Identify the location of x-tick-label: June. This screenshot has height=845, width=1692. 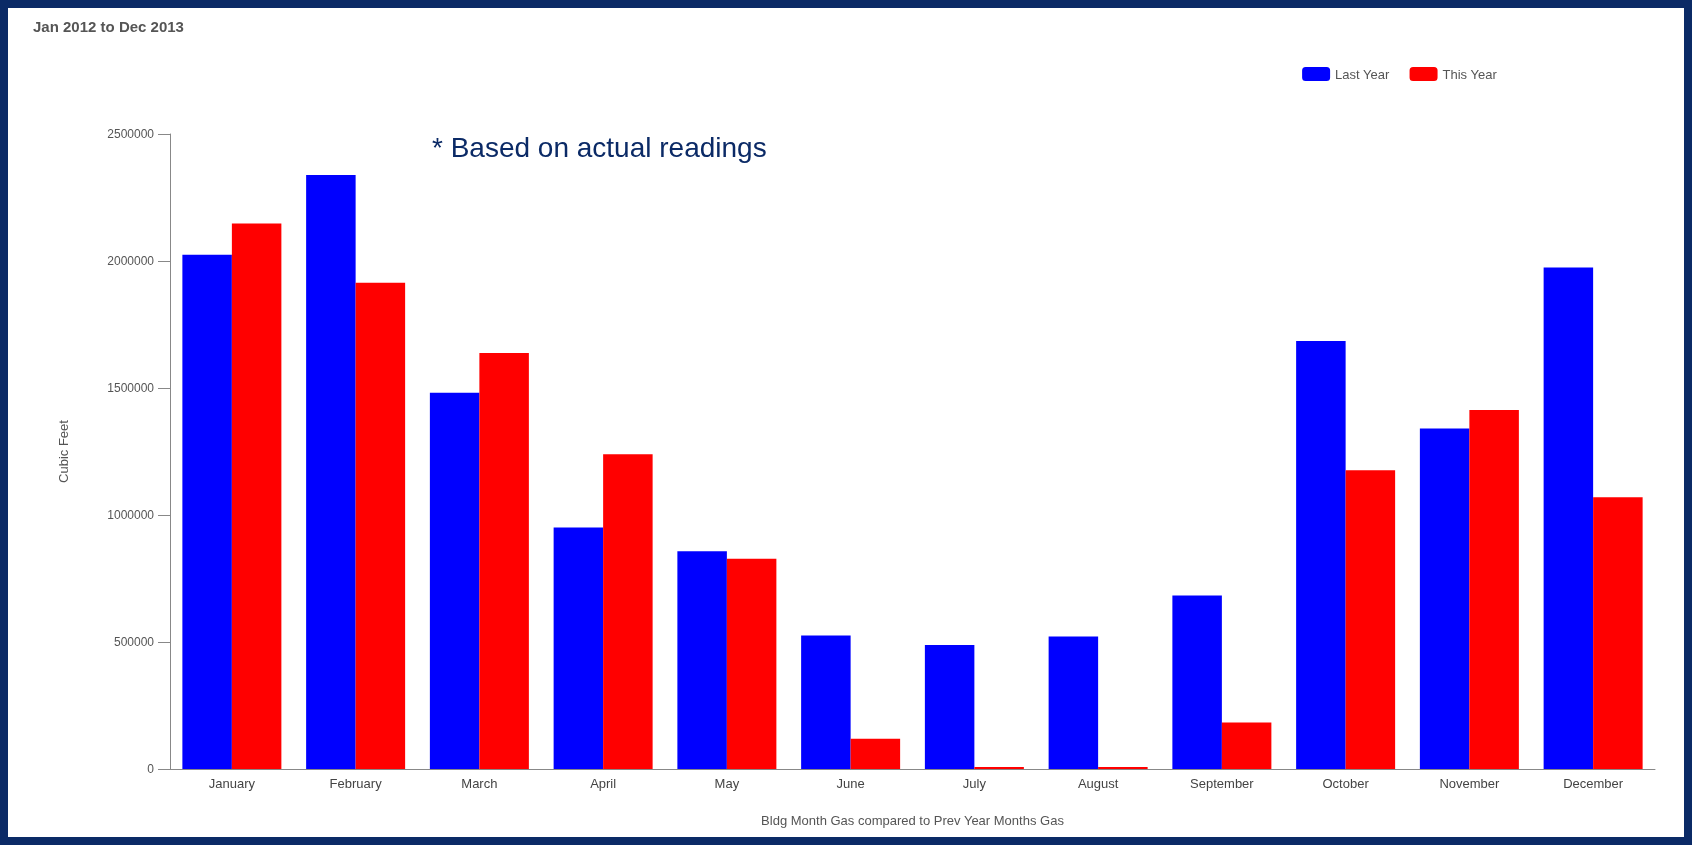
(850, 783).